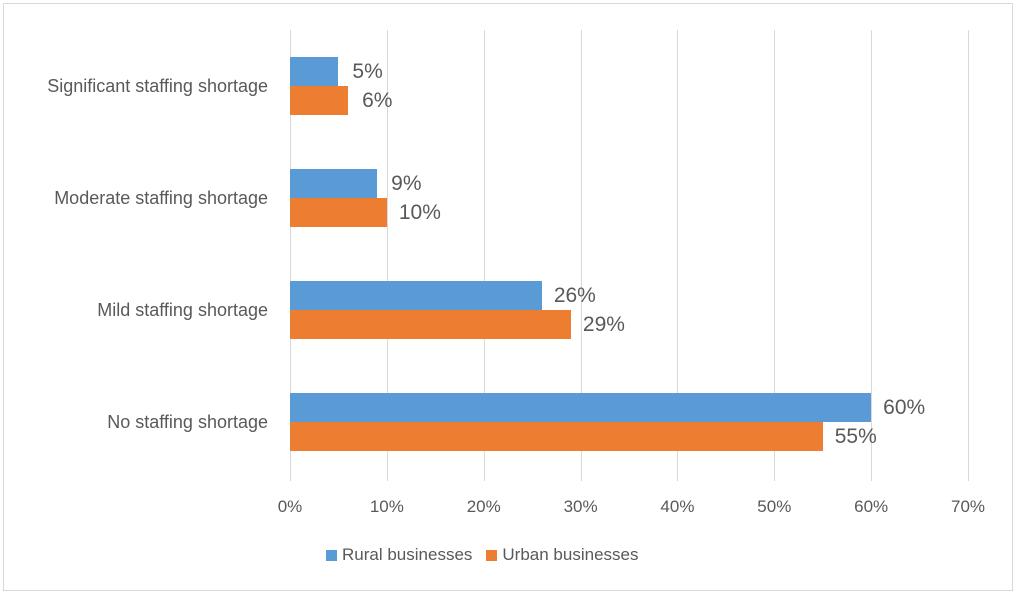 The width and height of the screenshot is (1024, 600). Describe the element at coordinates (570, 554) in the screenshot. I see `legend-label: Urban businesses` at that location.